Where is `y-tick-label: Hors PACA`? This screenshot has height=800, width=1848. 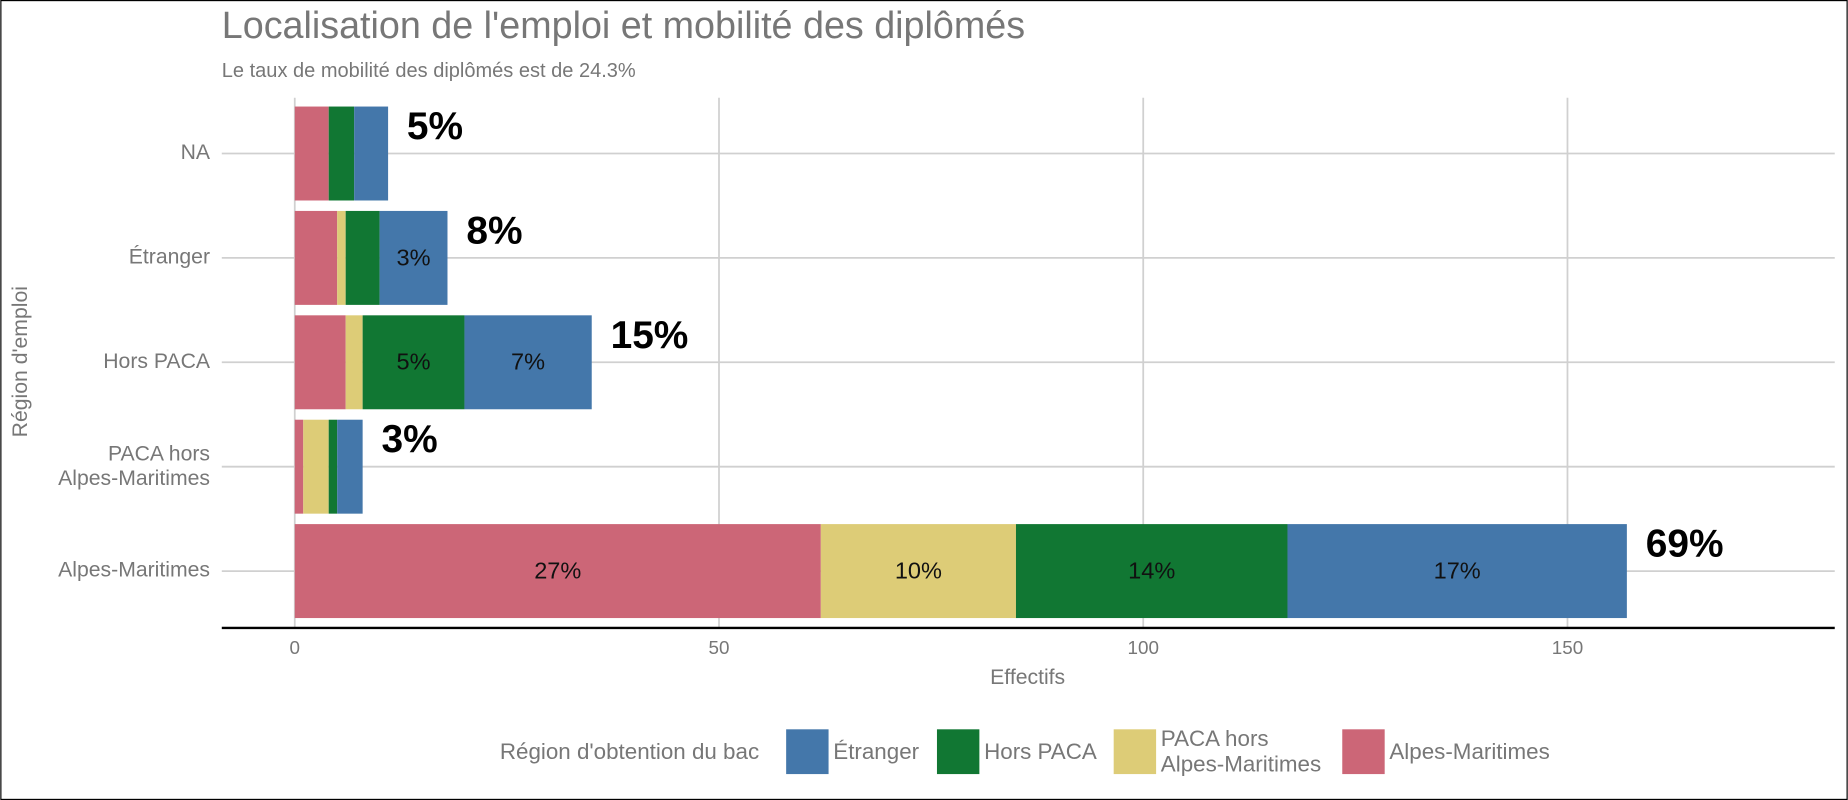 y-tick-label: Hors PACA is located at coordinates (157, 361).